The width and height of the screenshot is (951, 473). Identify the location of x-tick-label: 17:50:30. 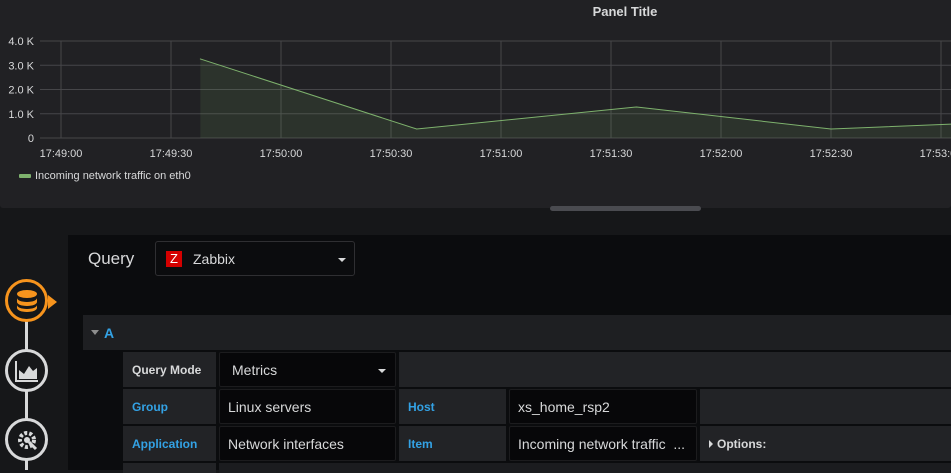
(391, 154).